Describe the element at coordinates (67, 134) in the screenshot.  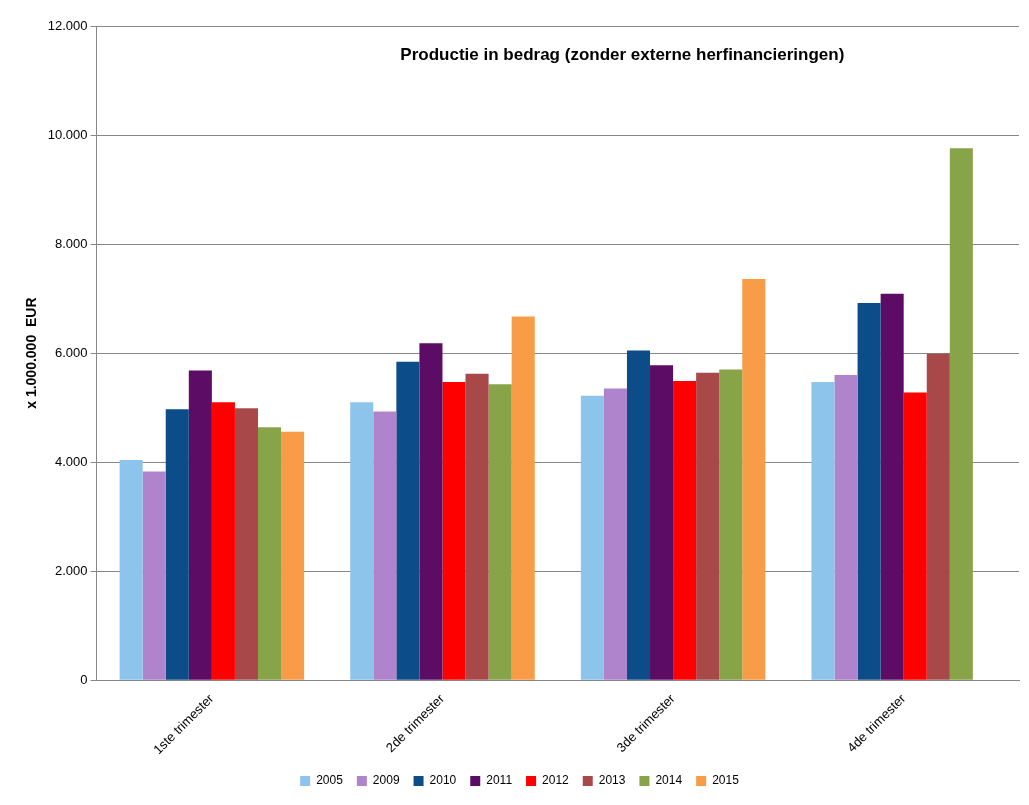
I see `y-tick-label: 10.000` at that location.